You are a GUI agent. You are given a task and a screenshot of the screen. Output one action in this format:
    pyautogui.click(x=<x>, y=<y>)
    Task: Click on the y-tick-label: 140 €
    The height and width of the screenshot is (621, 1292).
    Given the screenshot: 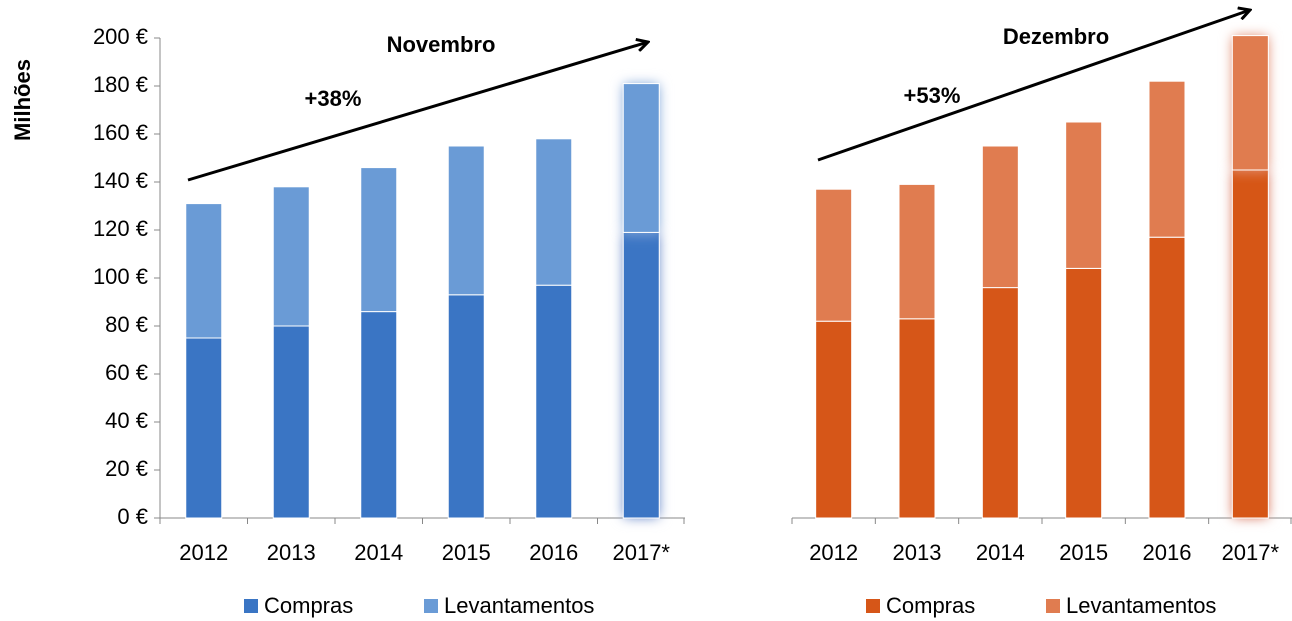 What is the action you would take?
    pyautogui.click(x=120, y=180)
    